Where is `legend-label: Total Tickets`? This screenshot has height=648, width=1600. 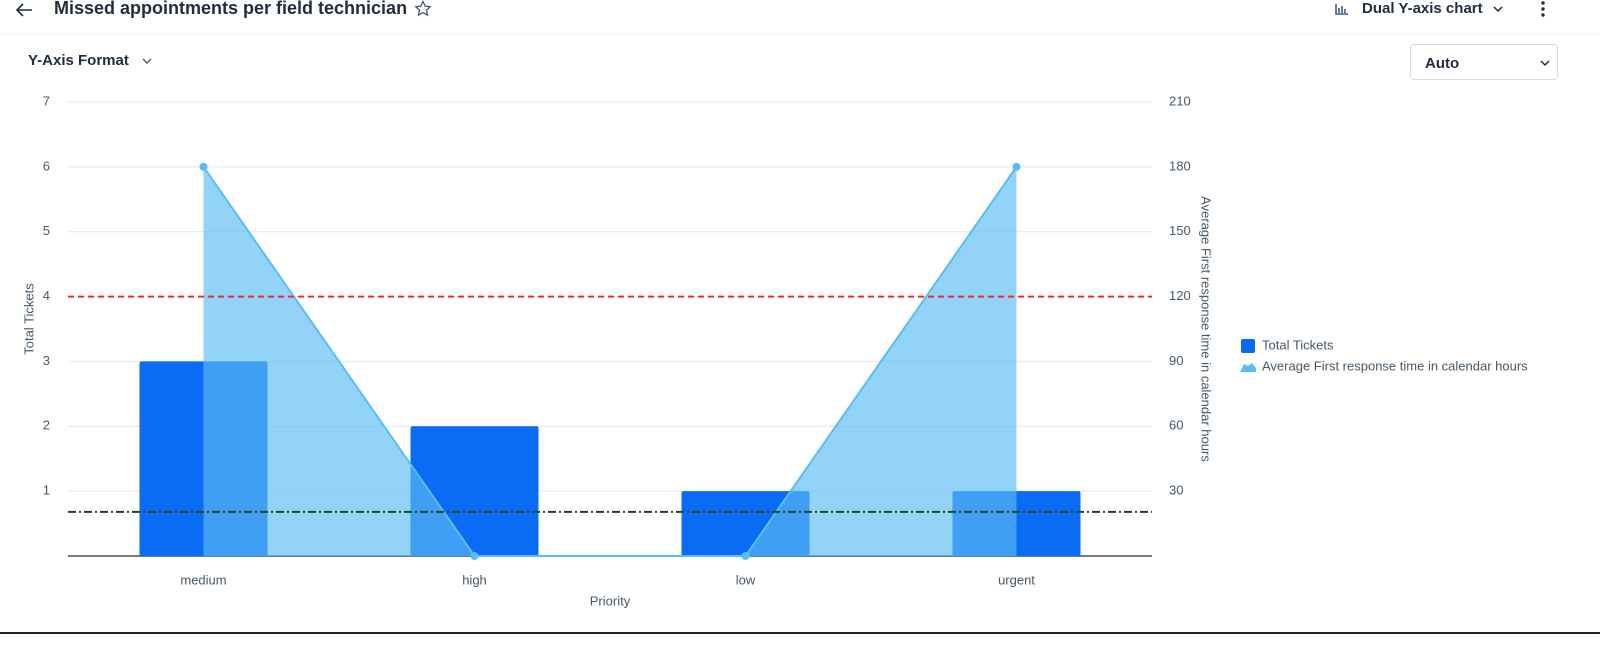 legend-label: Total Tickets is located at coordinates (1298, 344).